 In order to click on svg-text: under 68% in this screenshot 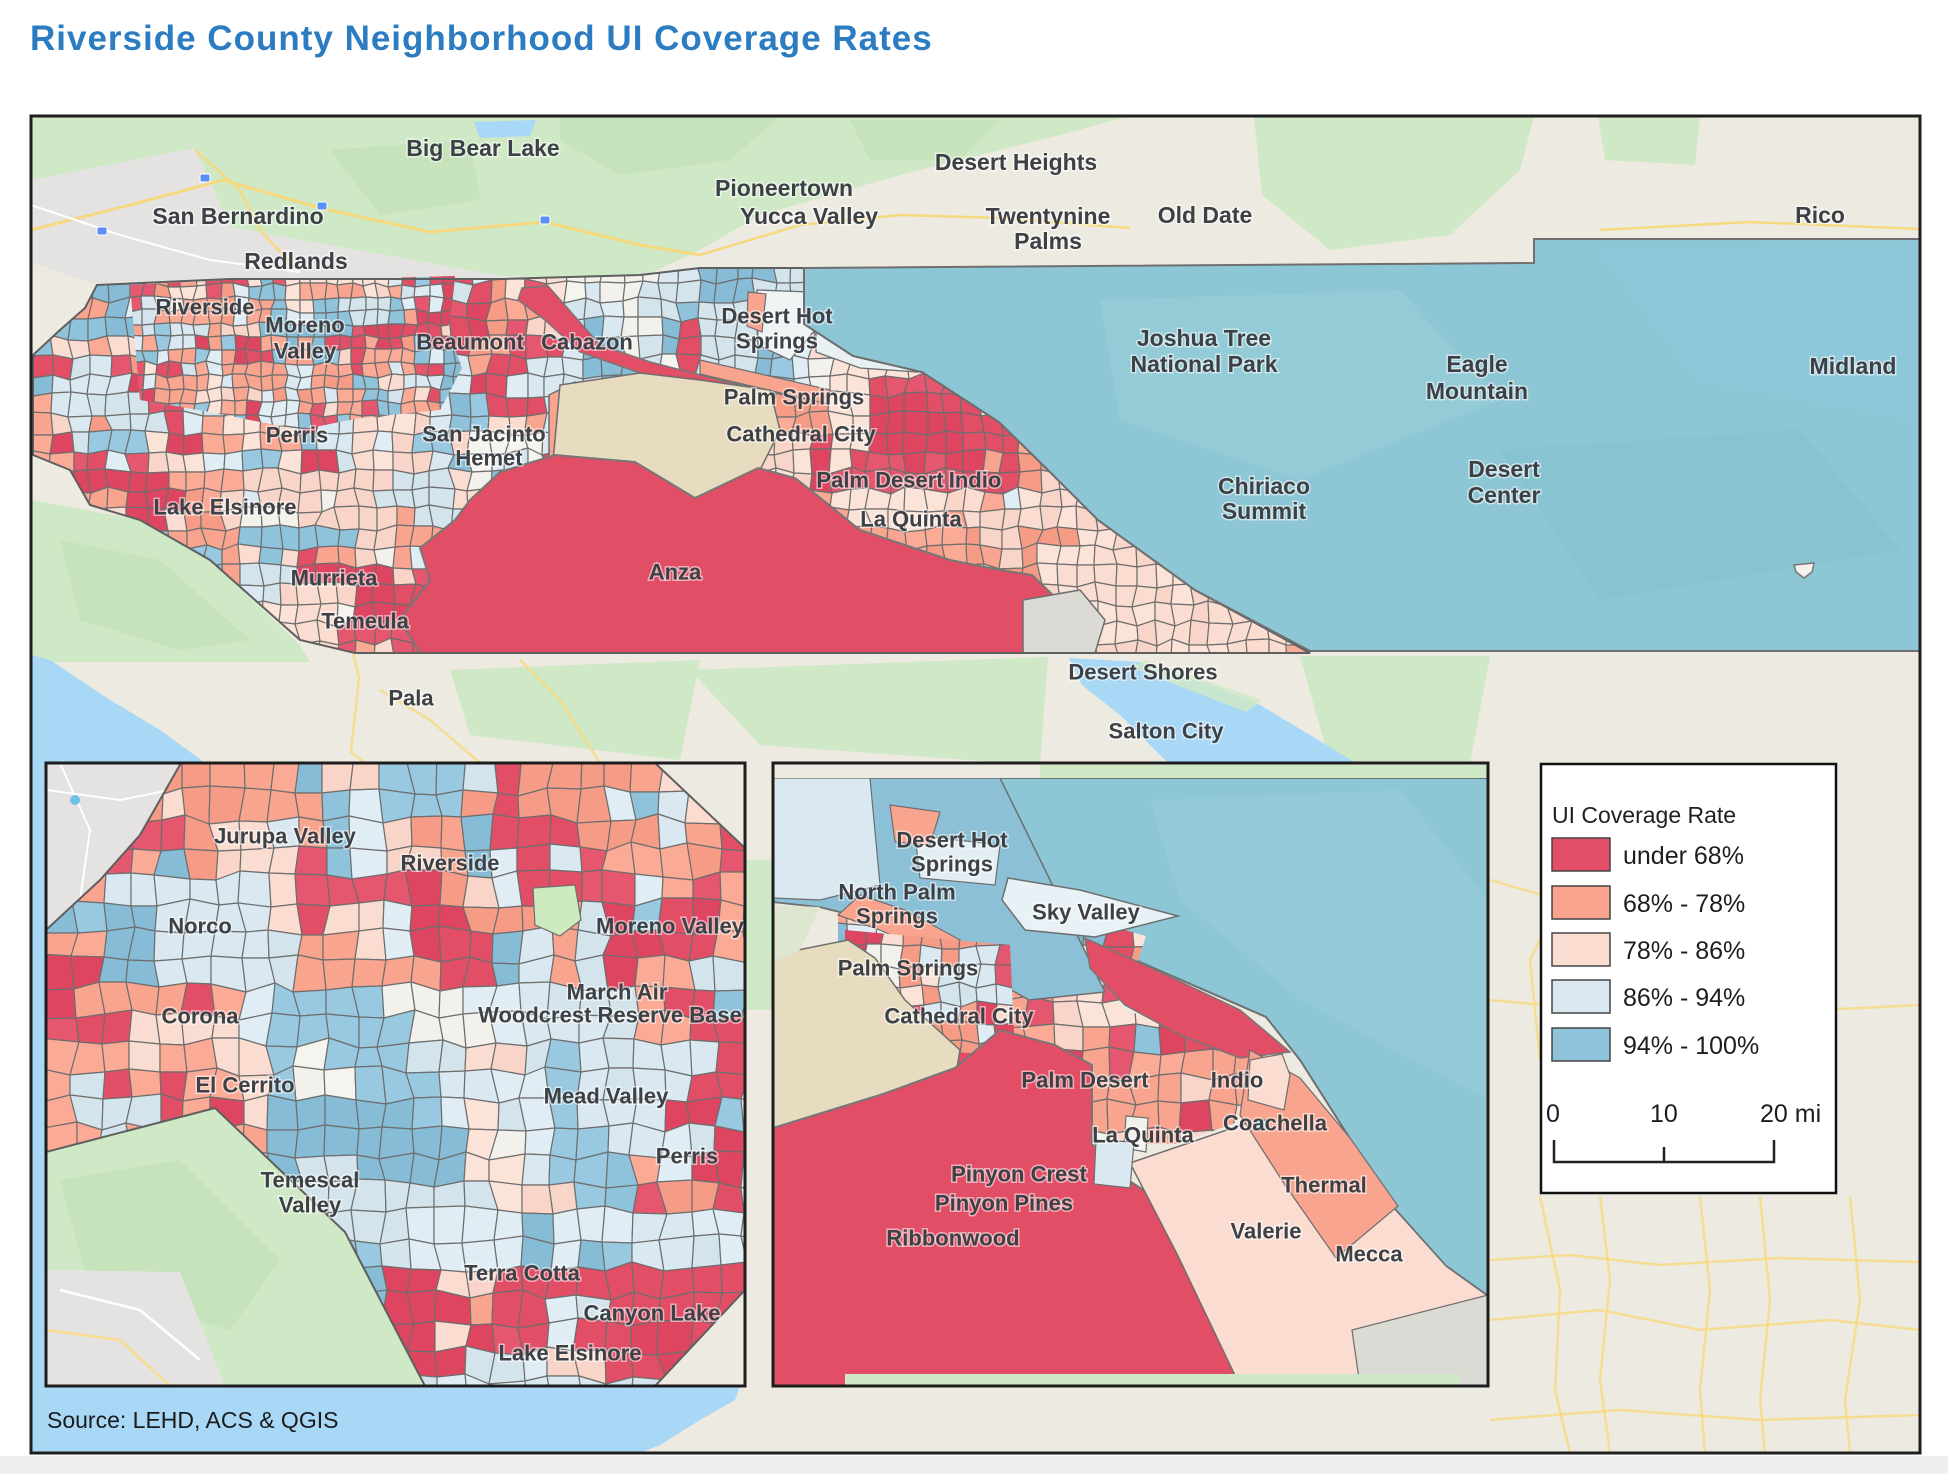, I will do `click(1683, 856)`.